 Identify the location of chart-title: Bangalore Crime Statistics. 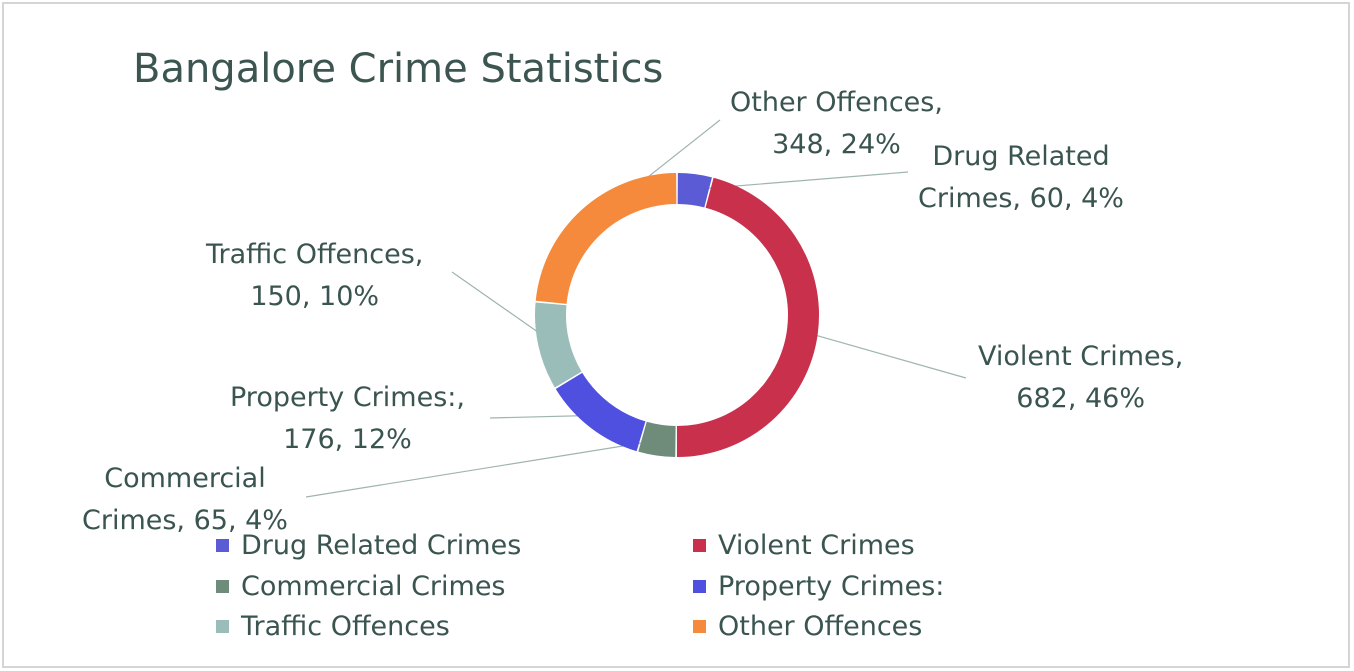
(398, 69).